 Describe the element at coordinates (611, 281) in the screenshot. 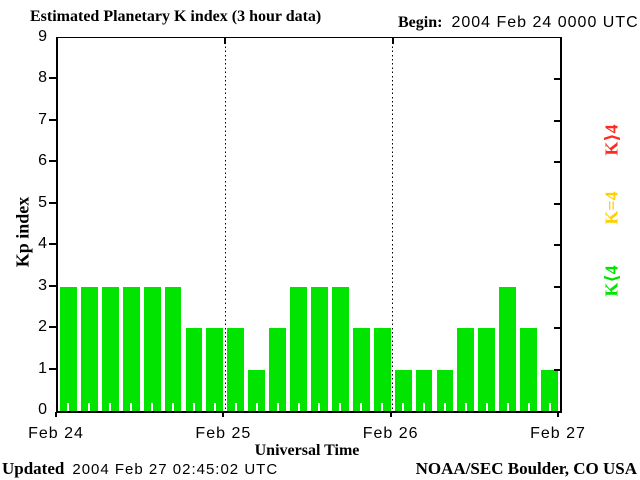

I see `legend-label-Klt4: K⟨4` at that location.